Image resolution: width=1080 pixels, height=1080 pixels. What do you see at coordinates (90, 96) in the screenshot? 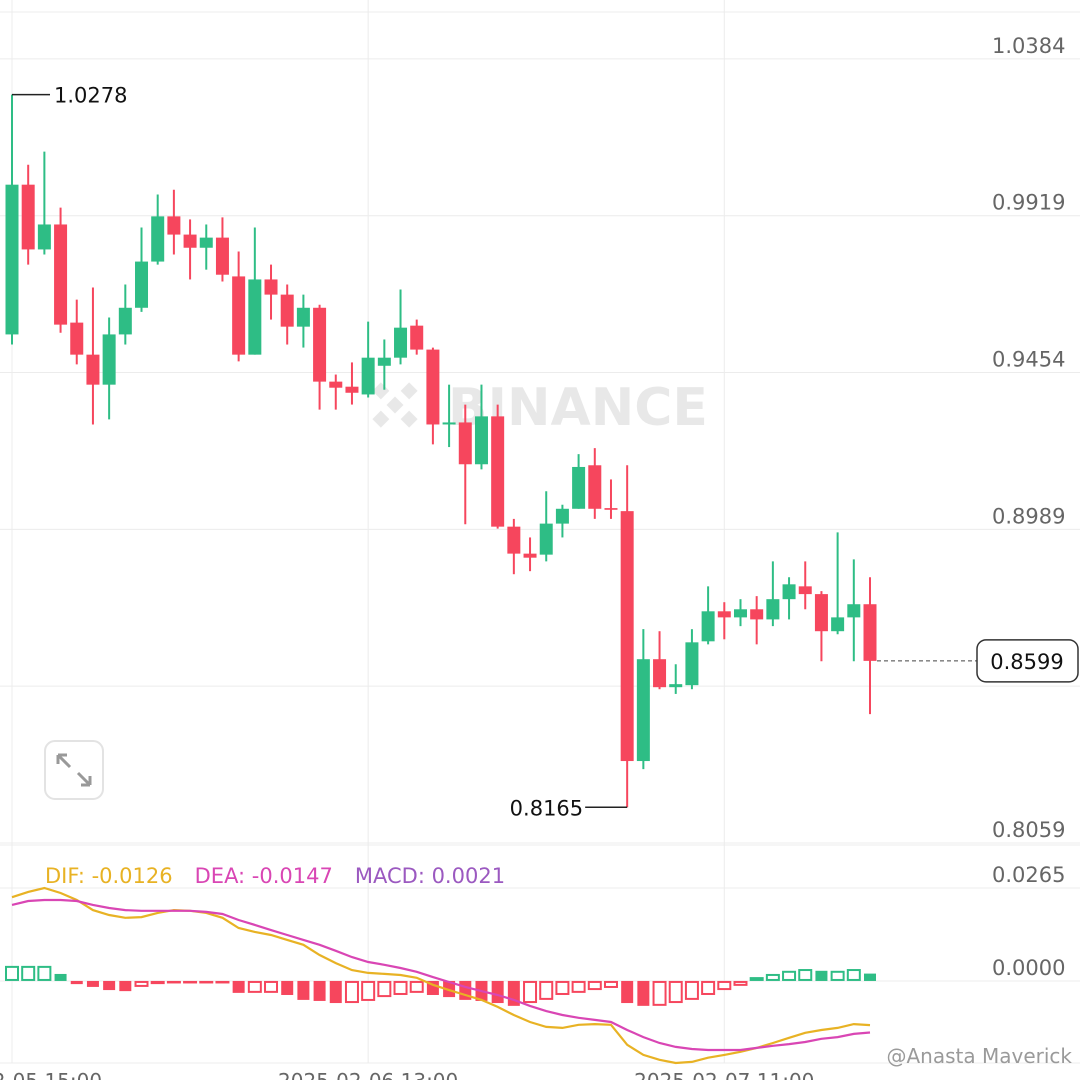
I see `high-label: 1.0278` at bounding box center [90, 96].